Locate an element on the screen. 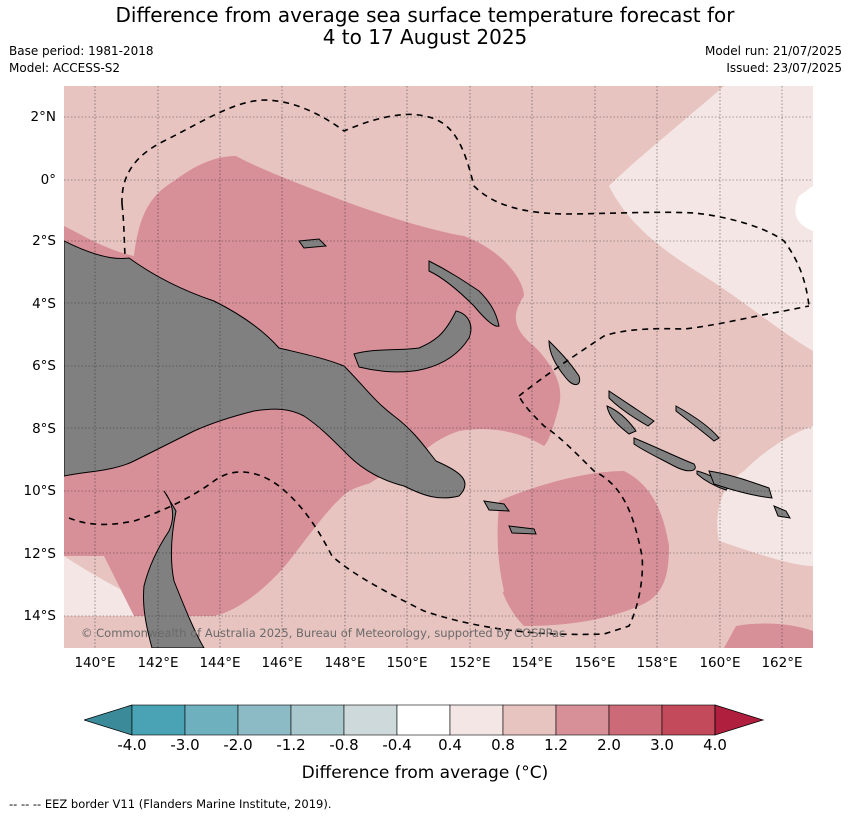 Image resolution: width=850 pixels, height=816 pixels. lat-label: 2°N is located at coordinates (43, 117).